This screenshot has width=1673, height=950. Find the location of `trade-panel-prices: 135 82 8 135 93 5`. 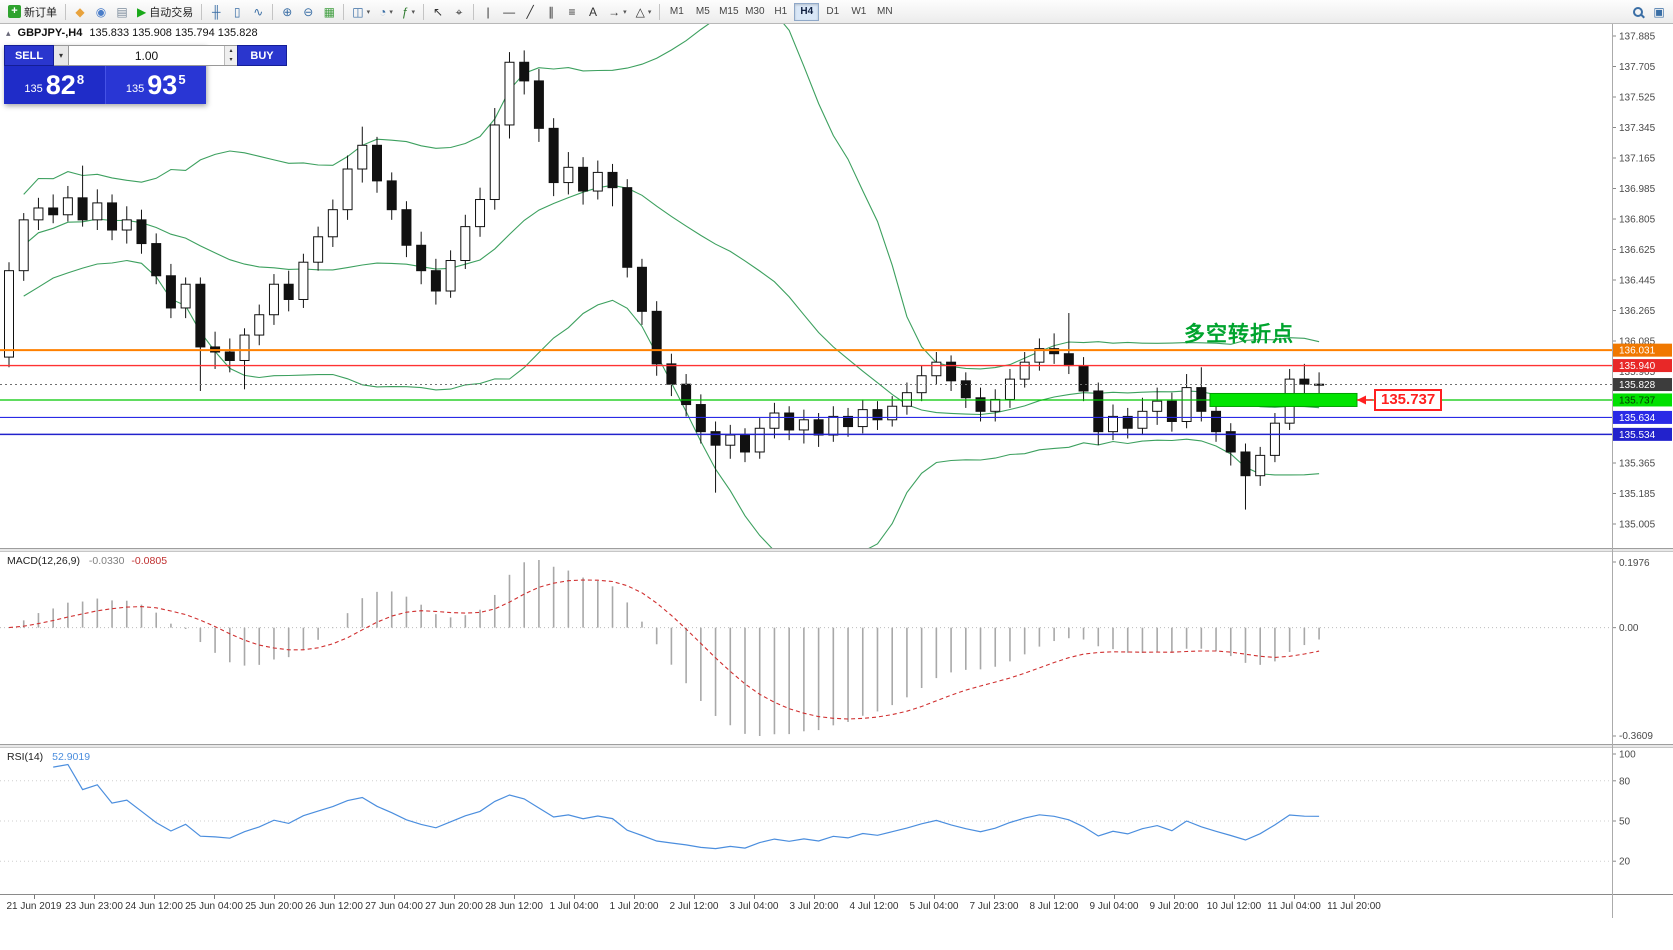

trade-panel-prices: 135 82 8 135 93 5 is located at coordinates (105, 85).